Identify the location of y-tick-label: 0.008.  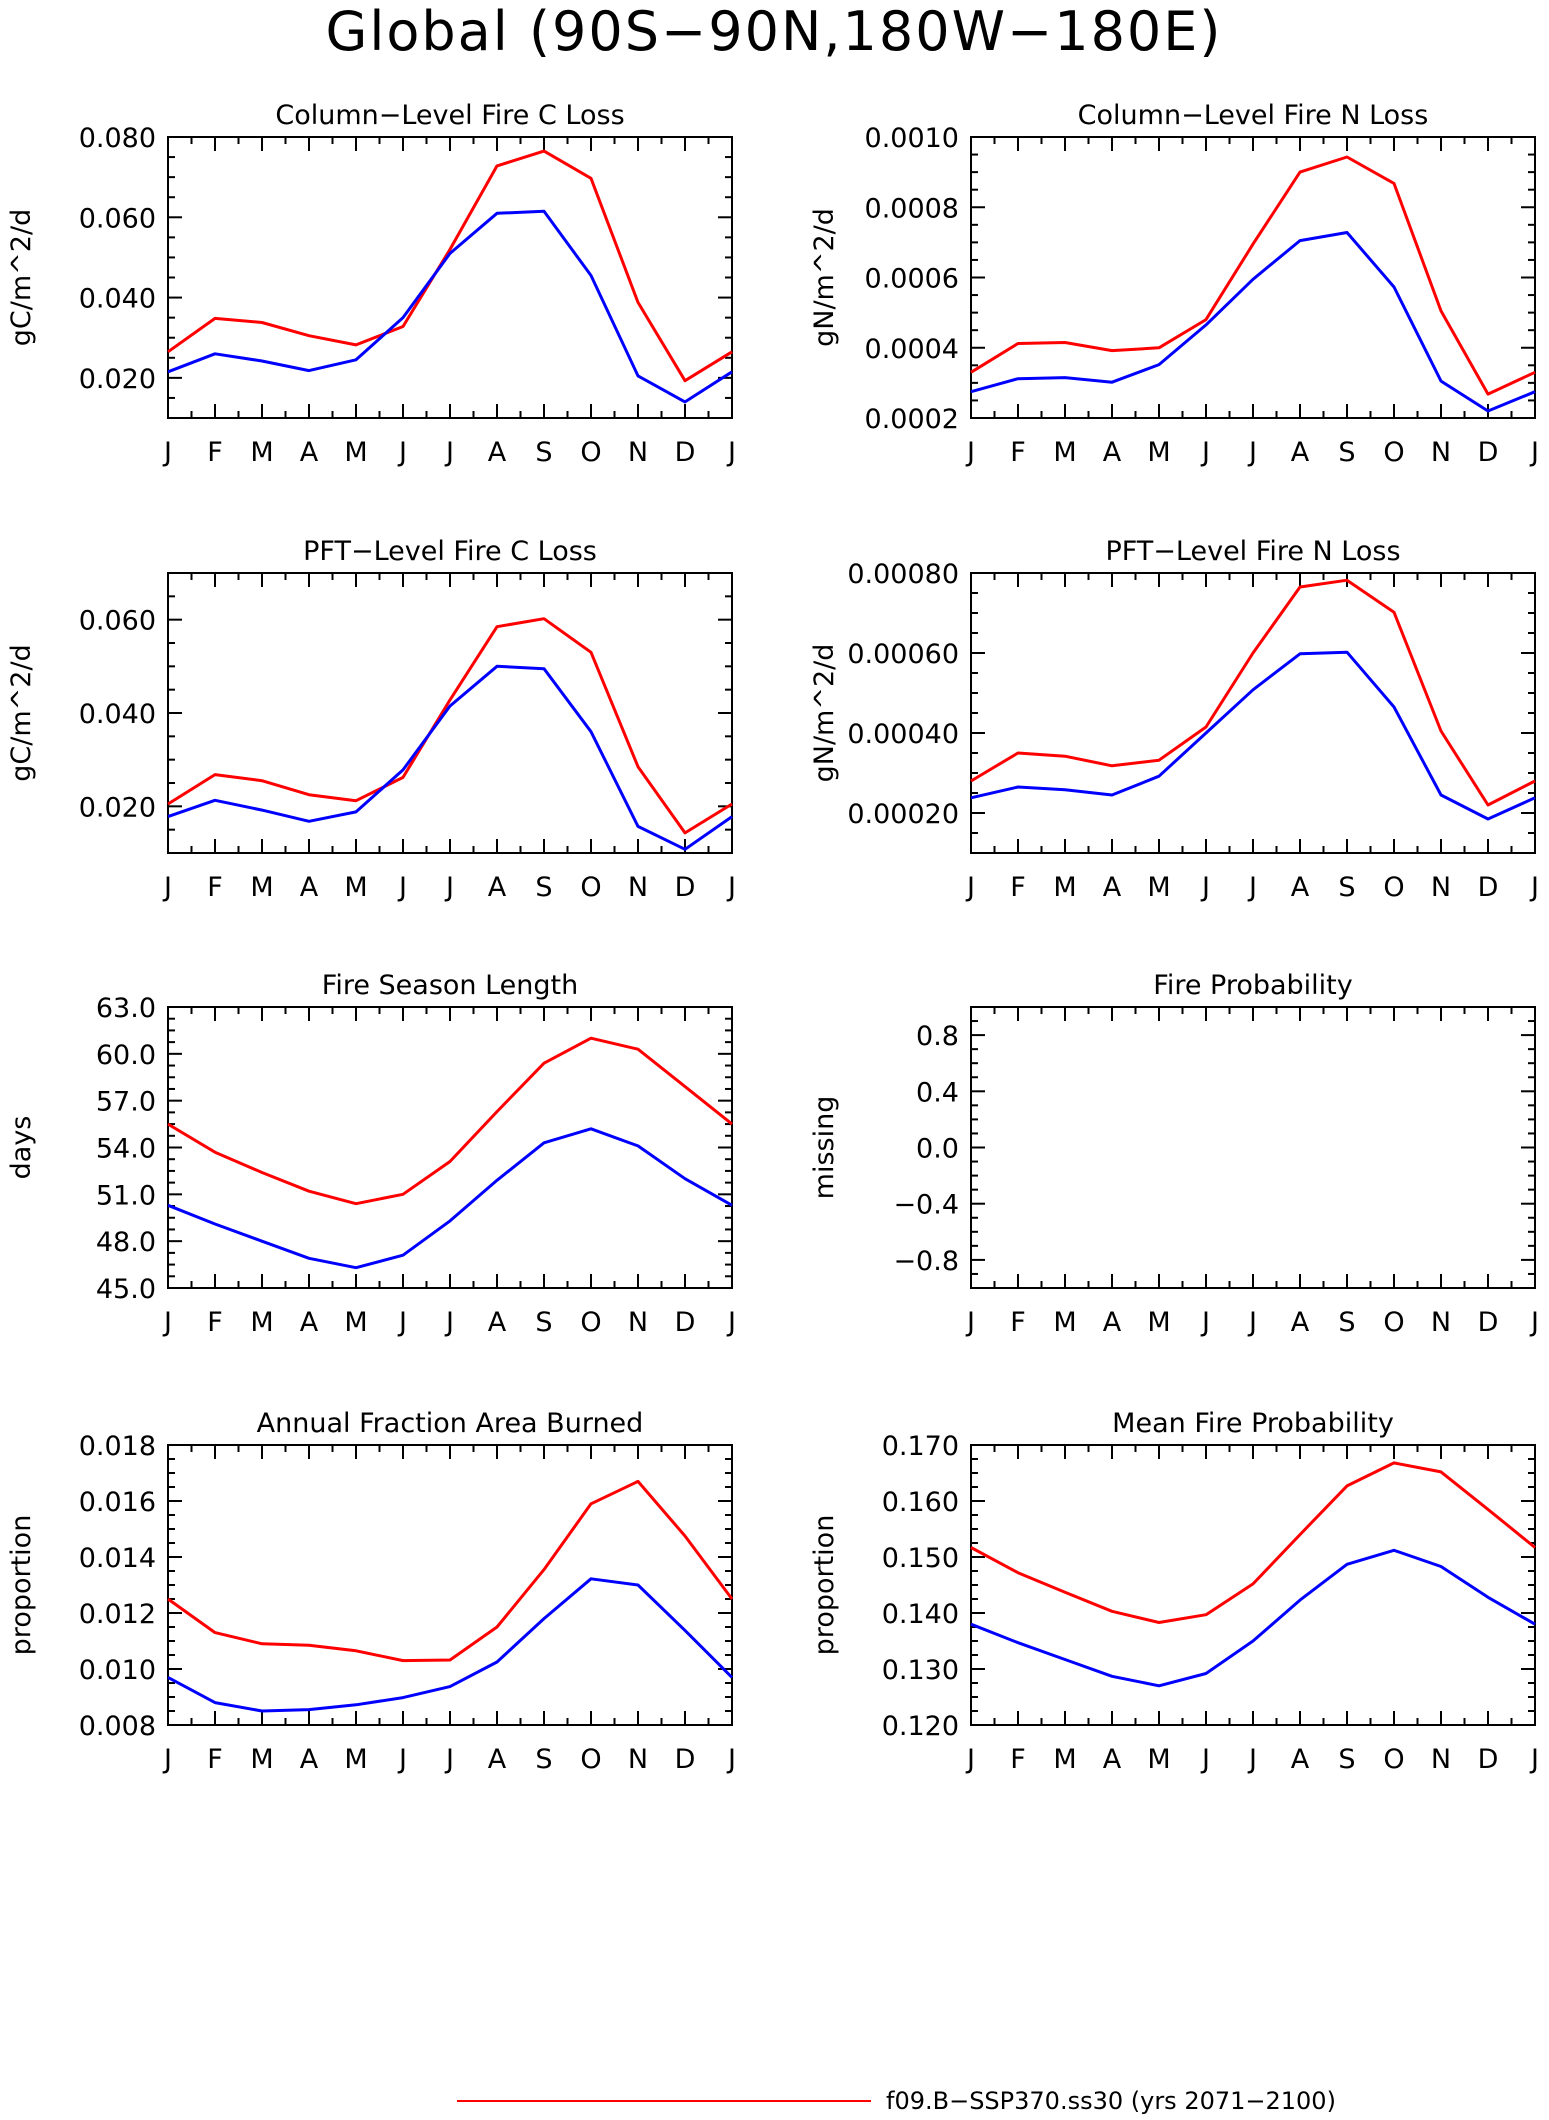
(117, 1726).